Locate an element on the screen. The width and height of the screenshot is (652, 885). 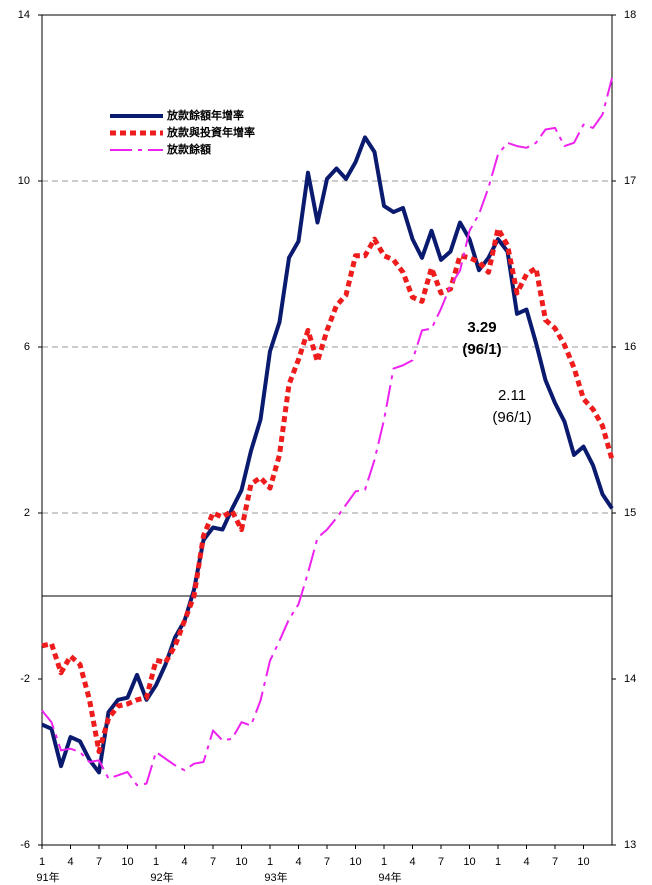
year-label: 92年 is located at coordinates (161, 877).